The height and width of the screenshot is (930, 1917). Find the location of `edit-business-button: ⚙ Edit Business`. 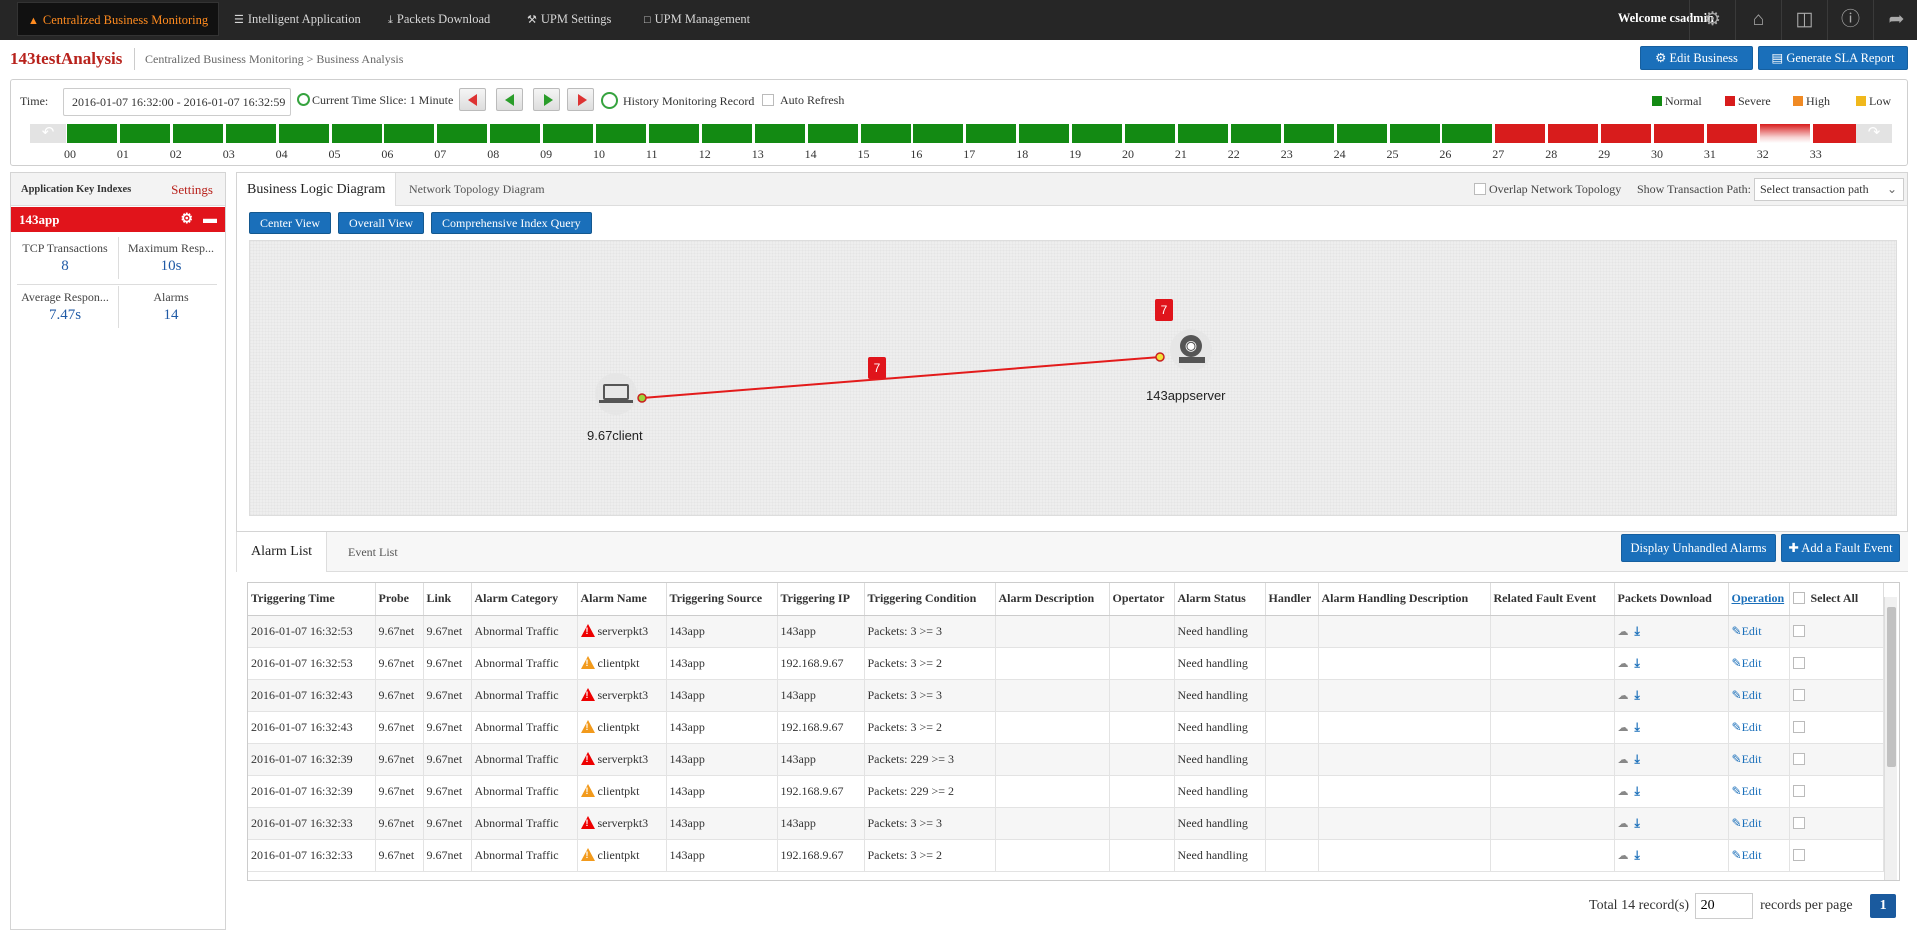

edit-business-button: ⚙ Edit Business is located at coordinates (1696, 58).